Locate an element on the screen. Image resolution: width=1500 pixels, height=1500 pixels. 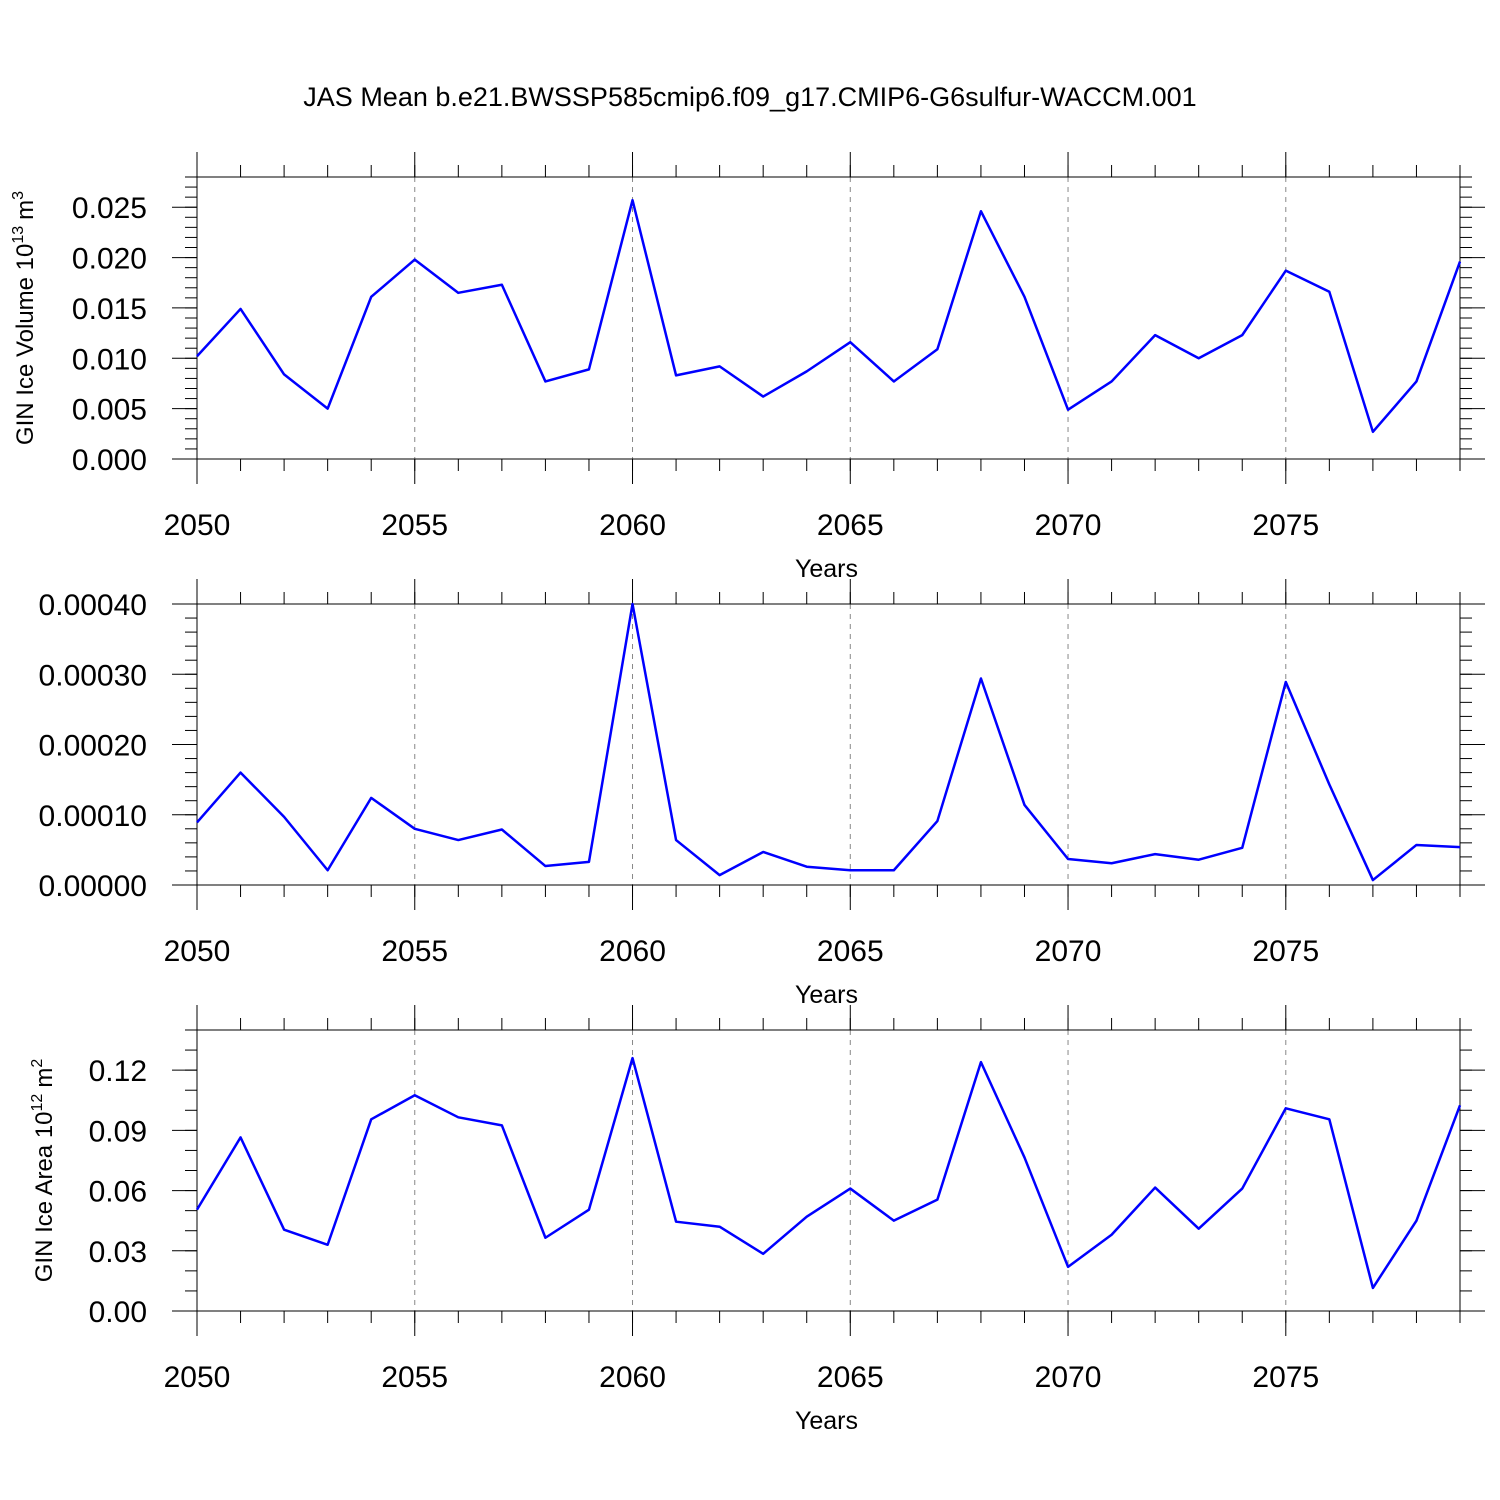
y-axis-label-text: GIN Ice Volume 10 is located at coordinates (25, 344).